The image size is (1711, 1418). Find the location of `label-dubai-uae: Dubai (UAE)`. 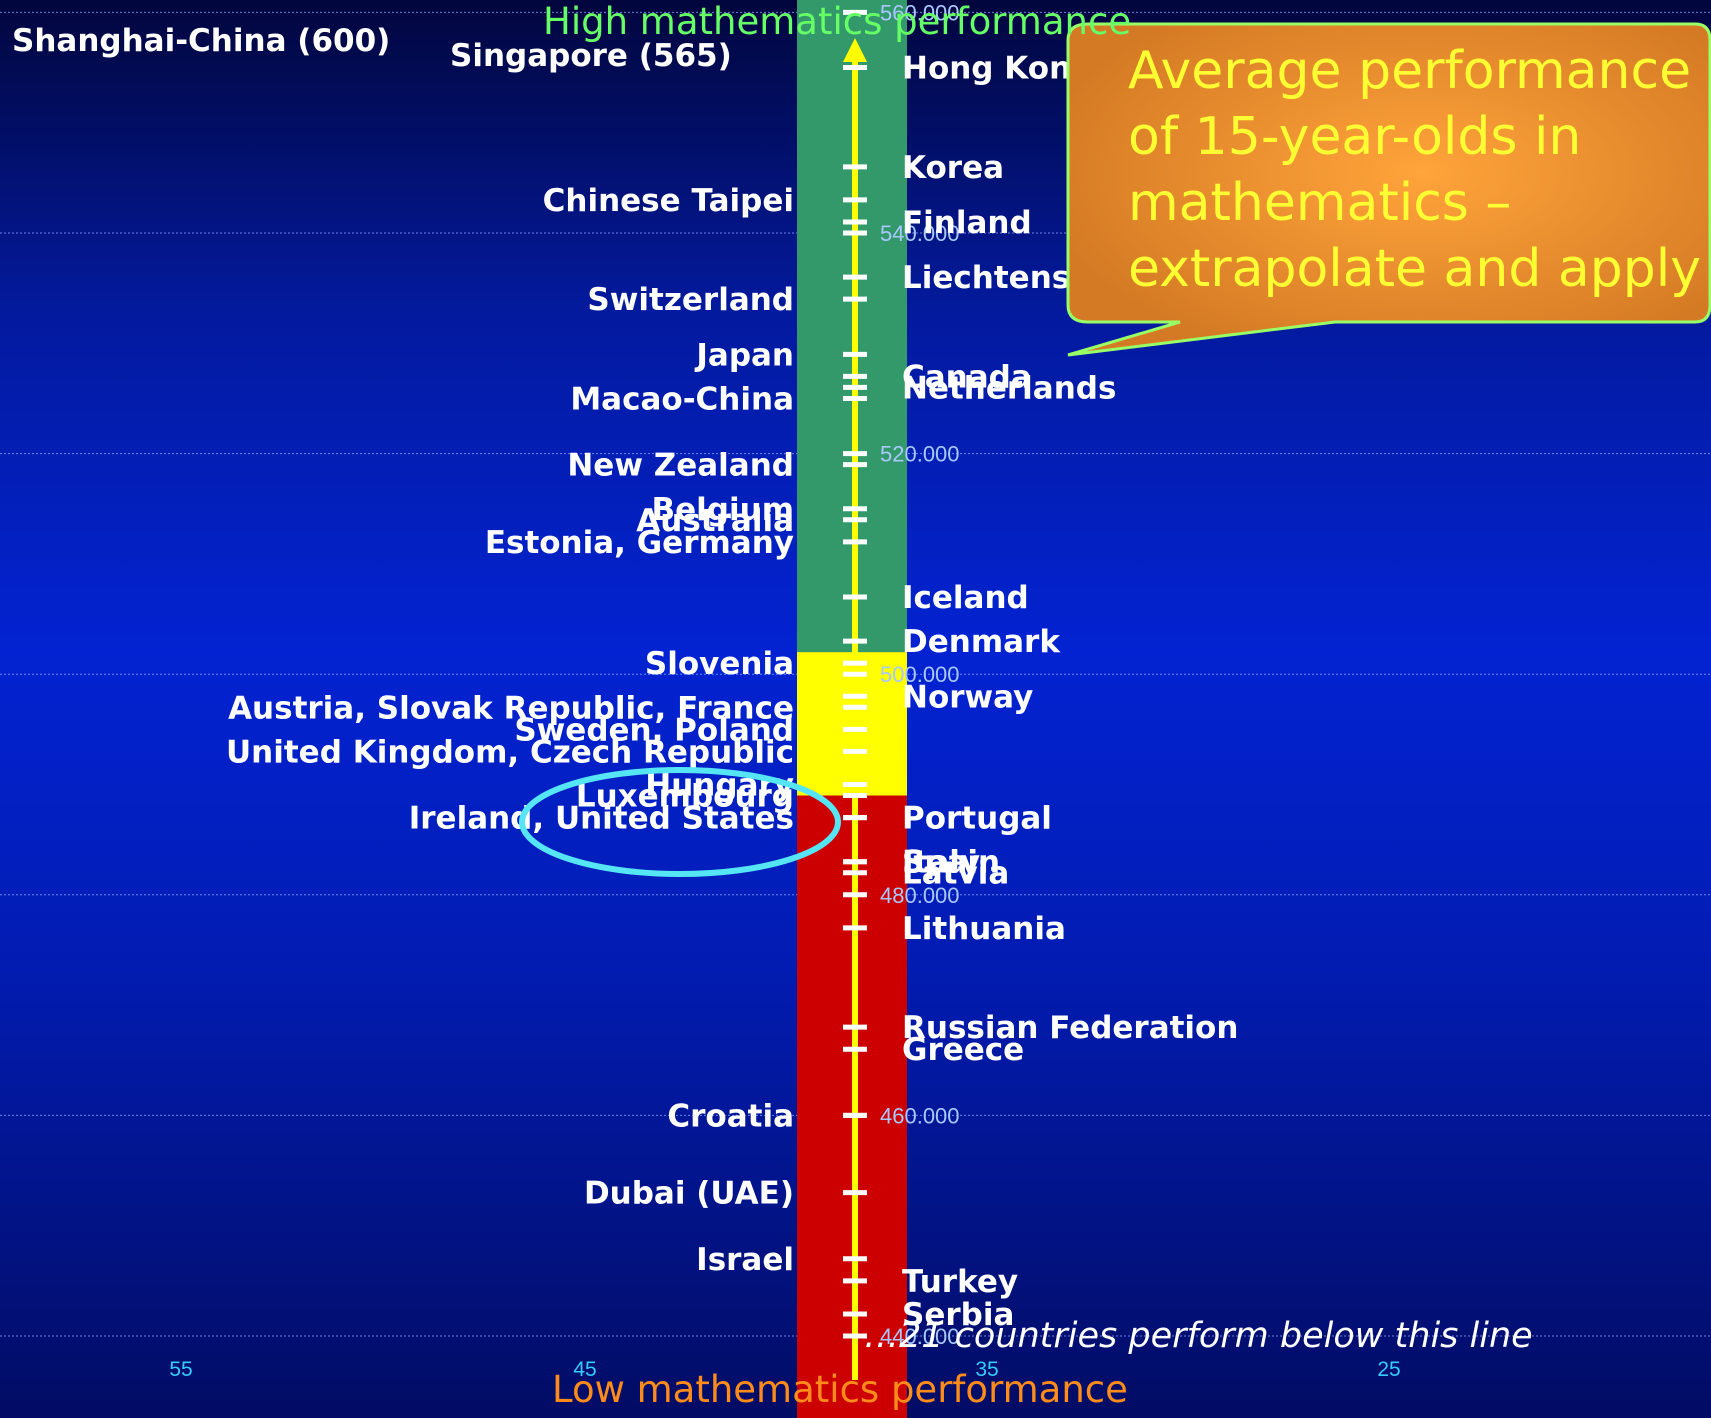

label-dubai-uae: Dubai (UAE) is located at coordinates (689, 1194).